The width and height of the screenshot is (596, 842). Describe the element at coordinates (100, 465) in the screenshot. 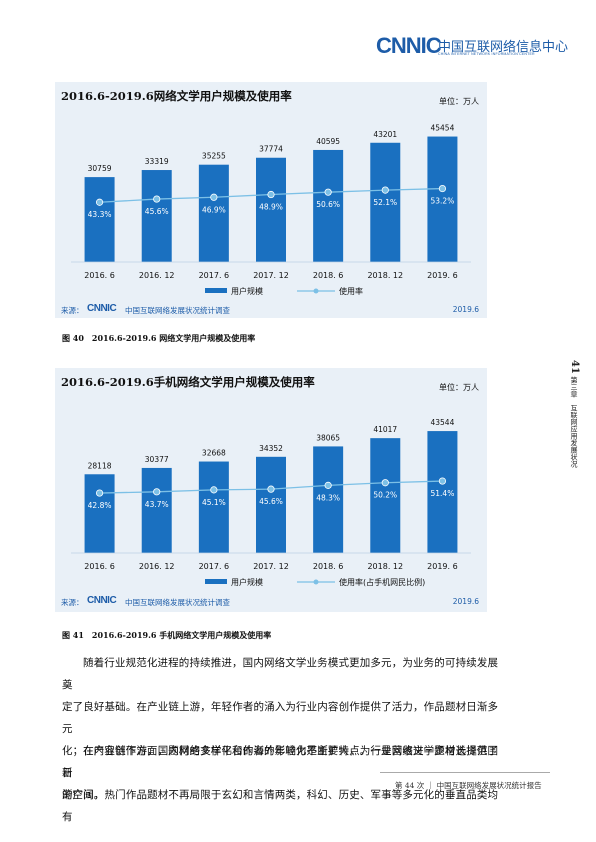

I see `bar-value-label: 28118` at that location.